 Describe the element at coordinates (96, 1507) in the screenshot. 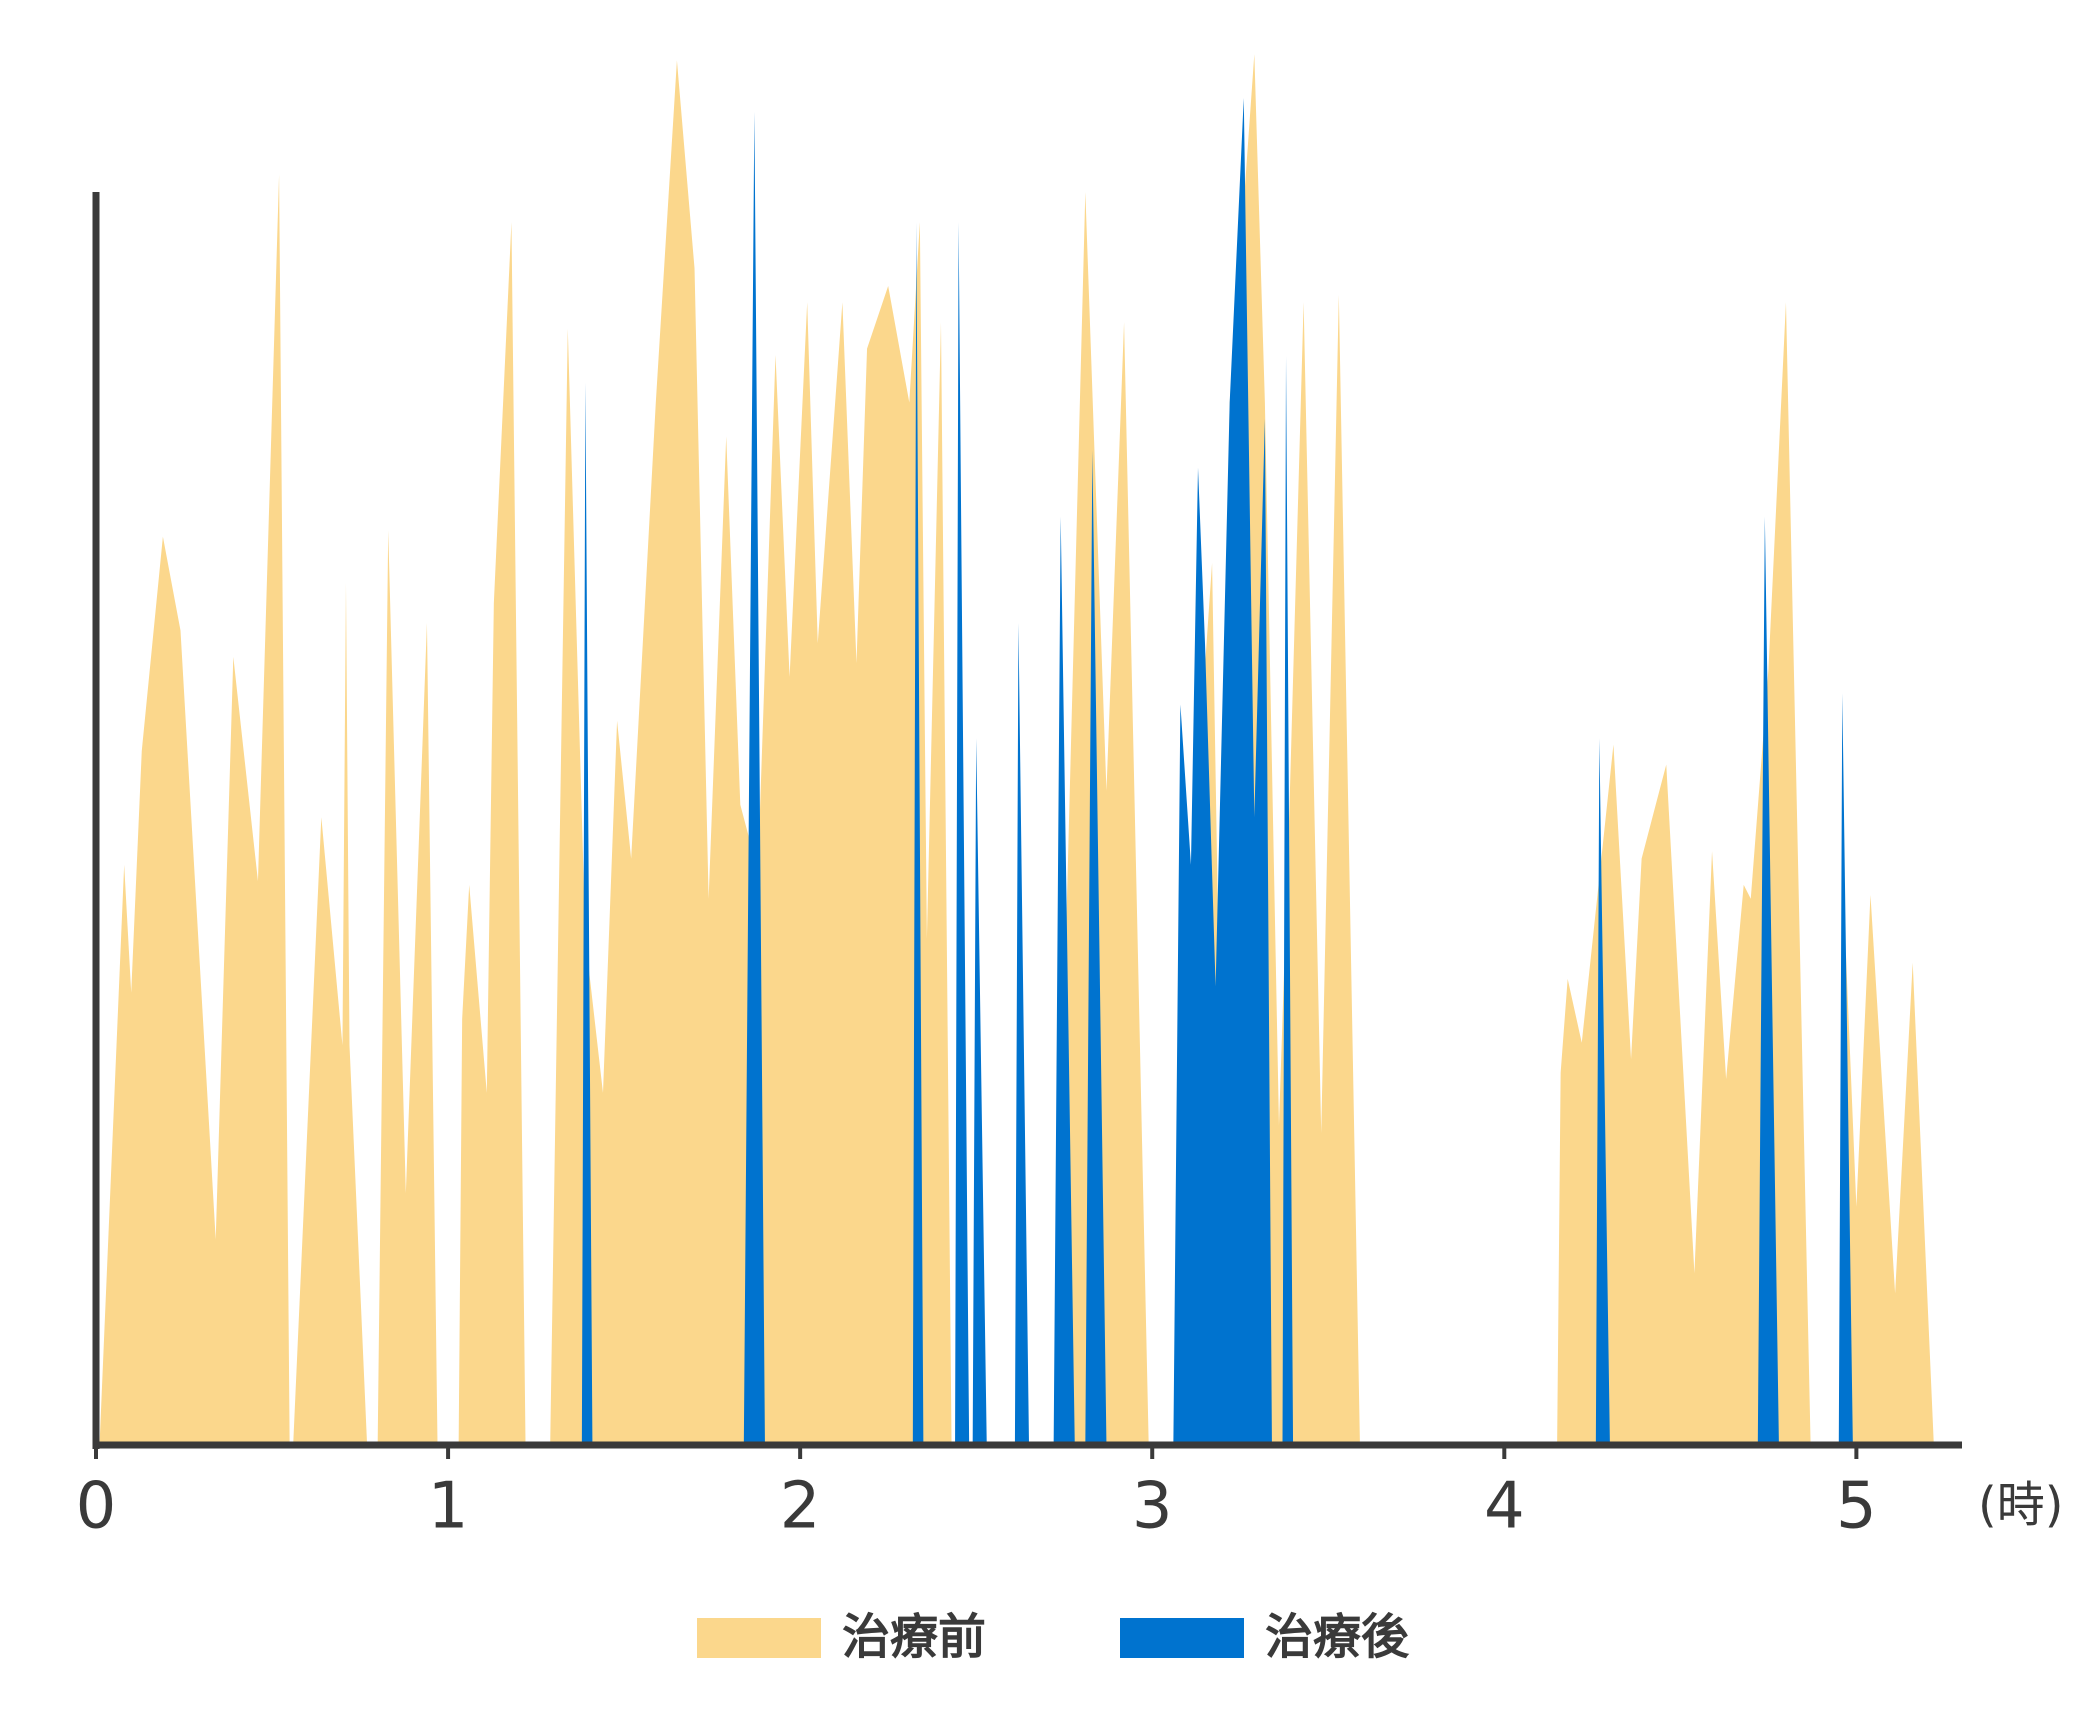

I see `x-tick-label: 0` at that location.